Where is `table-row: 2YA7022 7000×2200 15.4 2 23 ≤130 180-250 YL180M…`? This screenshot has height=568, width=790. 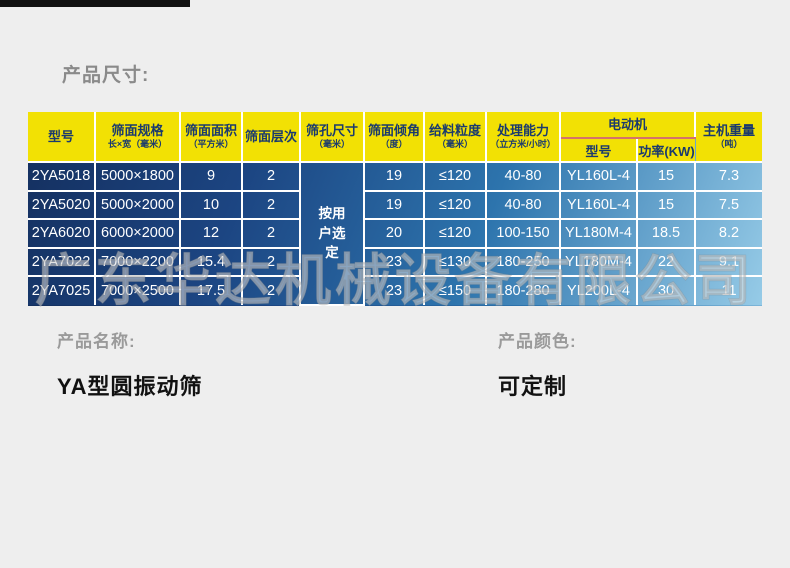
table-row: 2YA7022 7000×2200 15.4 2 23 ≤130 180-250 YL180M… is located at coordinates (395, 262).